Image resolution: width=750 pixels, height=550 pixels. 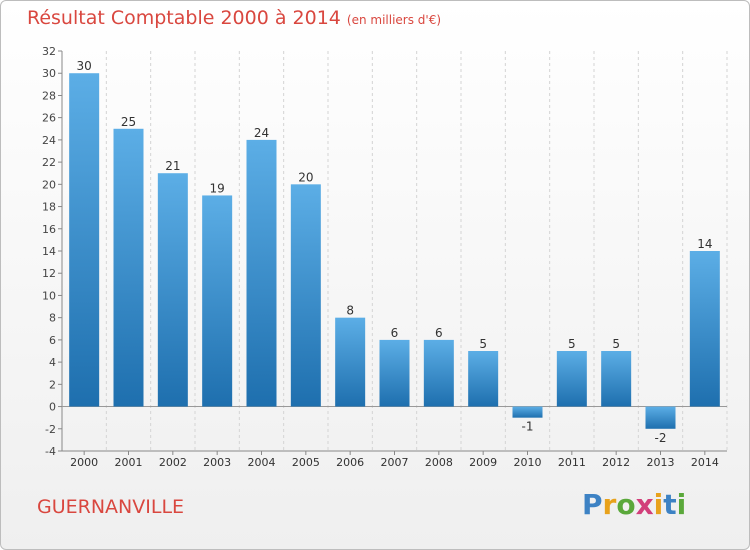 I want to click on logo-letter: t, so click(x=670, y=504).